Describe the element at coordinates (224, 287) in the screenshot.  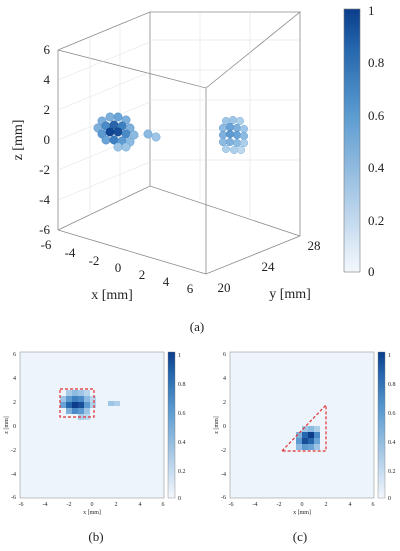
I see `y-tick: 20` at that location.